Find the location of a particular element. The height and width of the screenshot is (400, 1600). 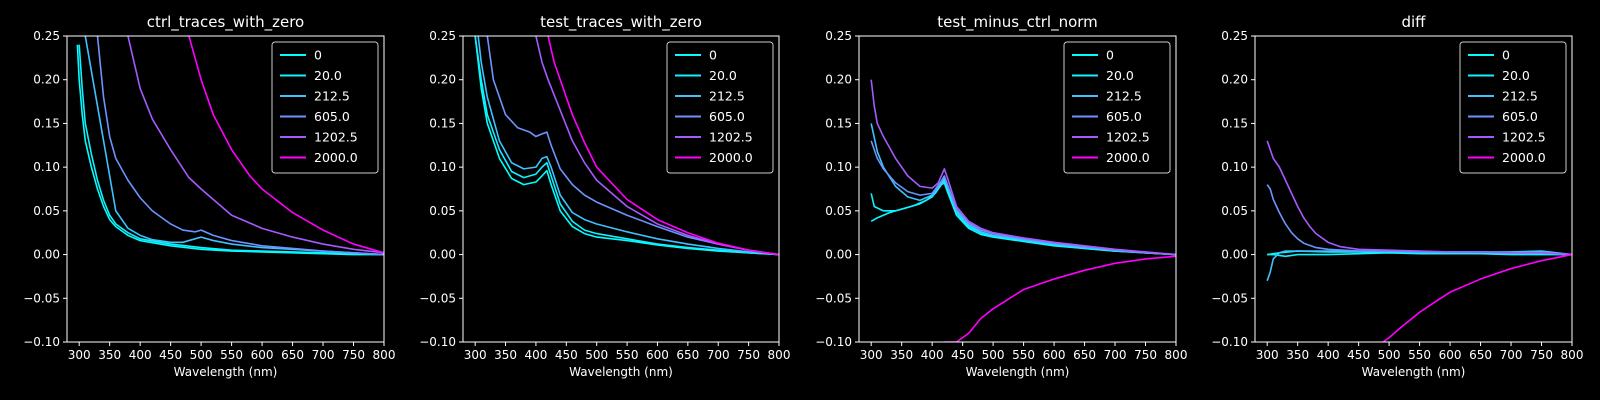

chart-title: ctrl_traces_with_zero is located at coordinates (225, 22).